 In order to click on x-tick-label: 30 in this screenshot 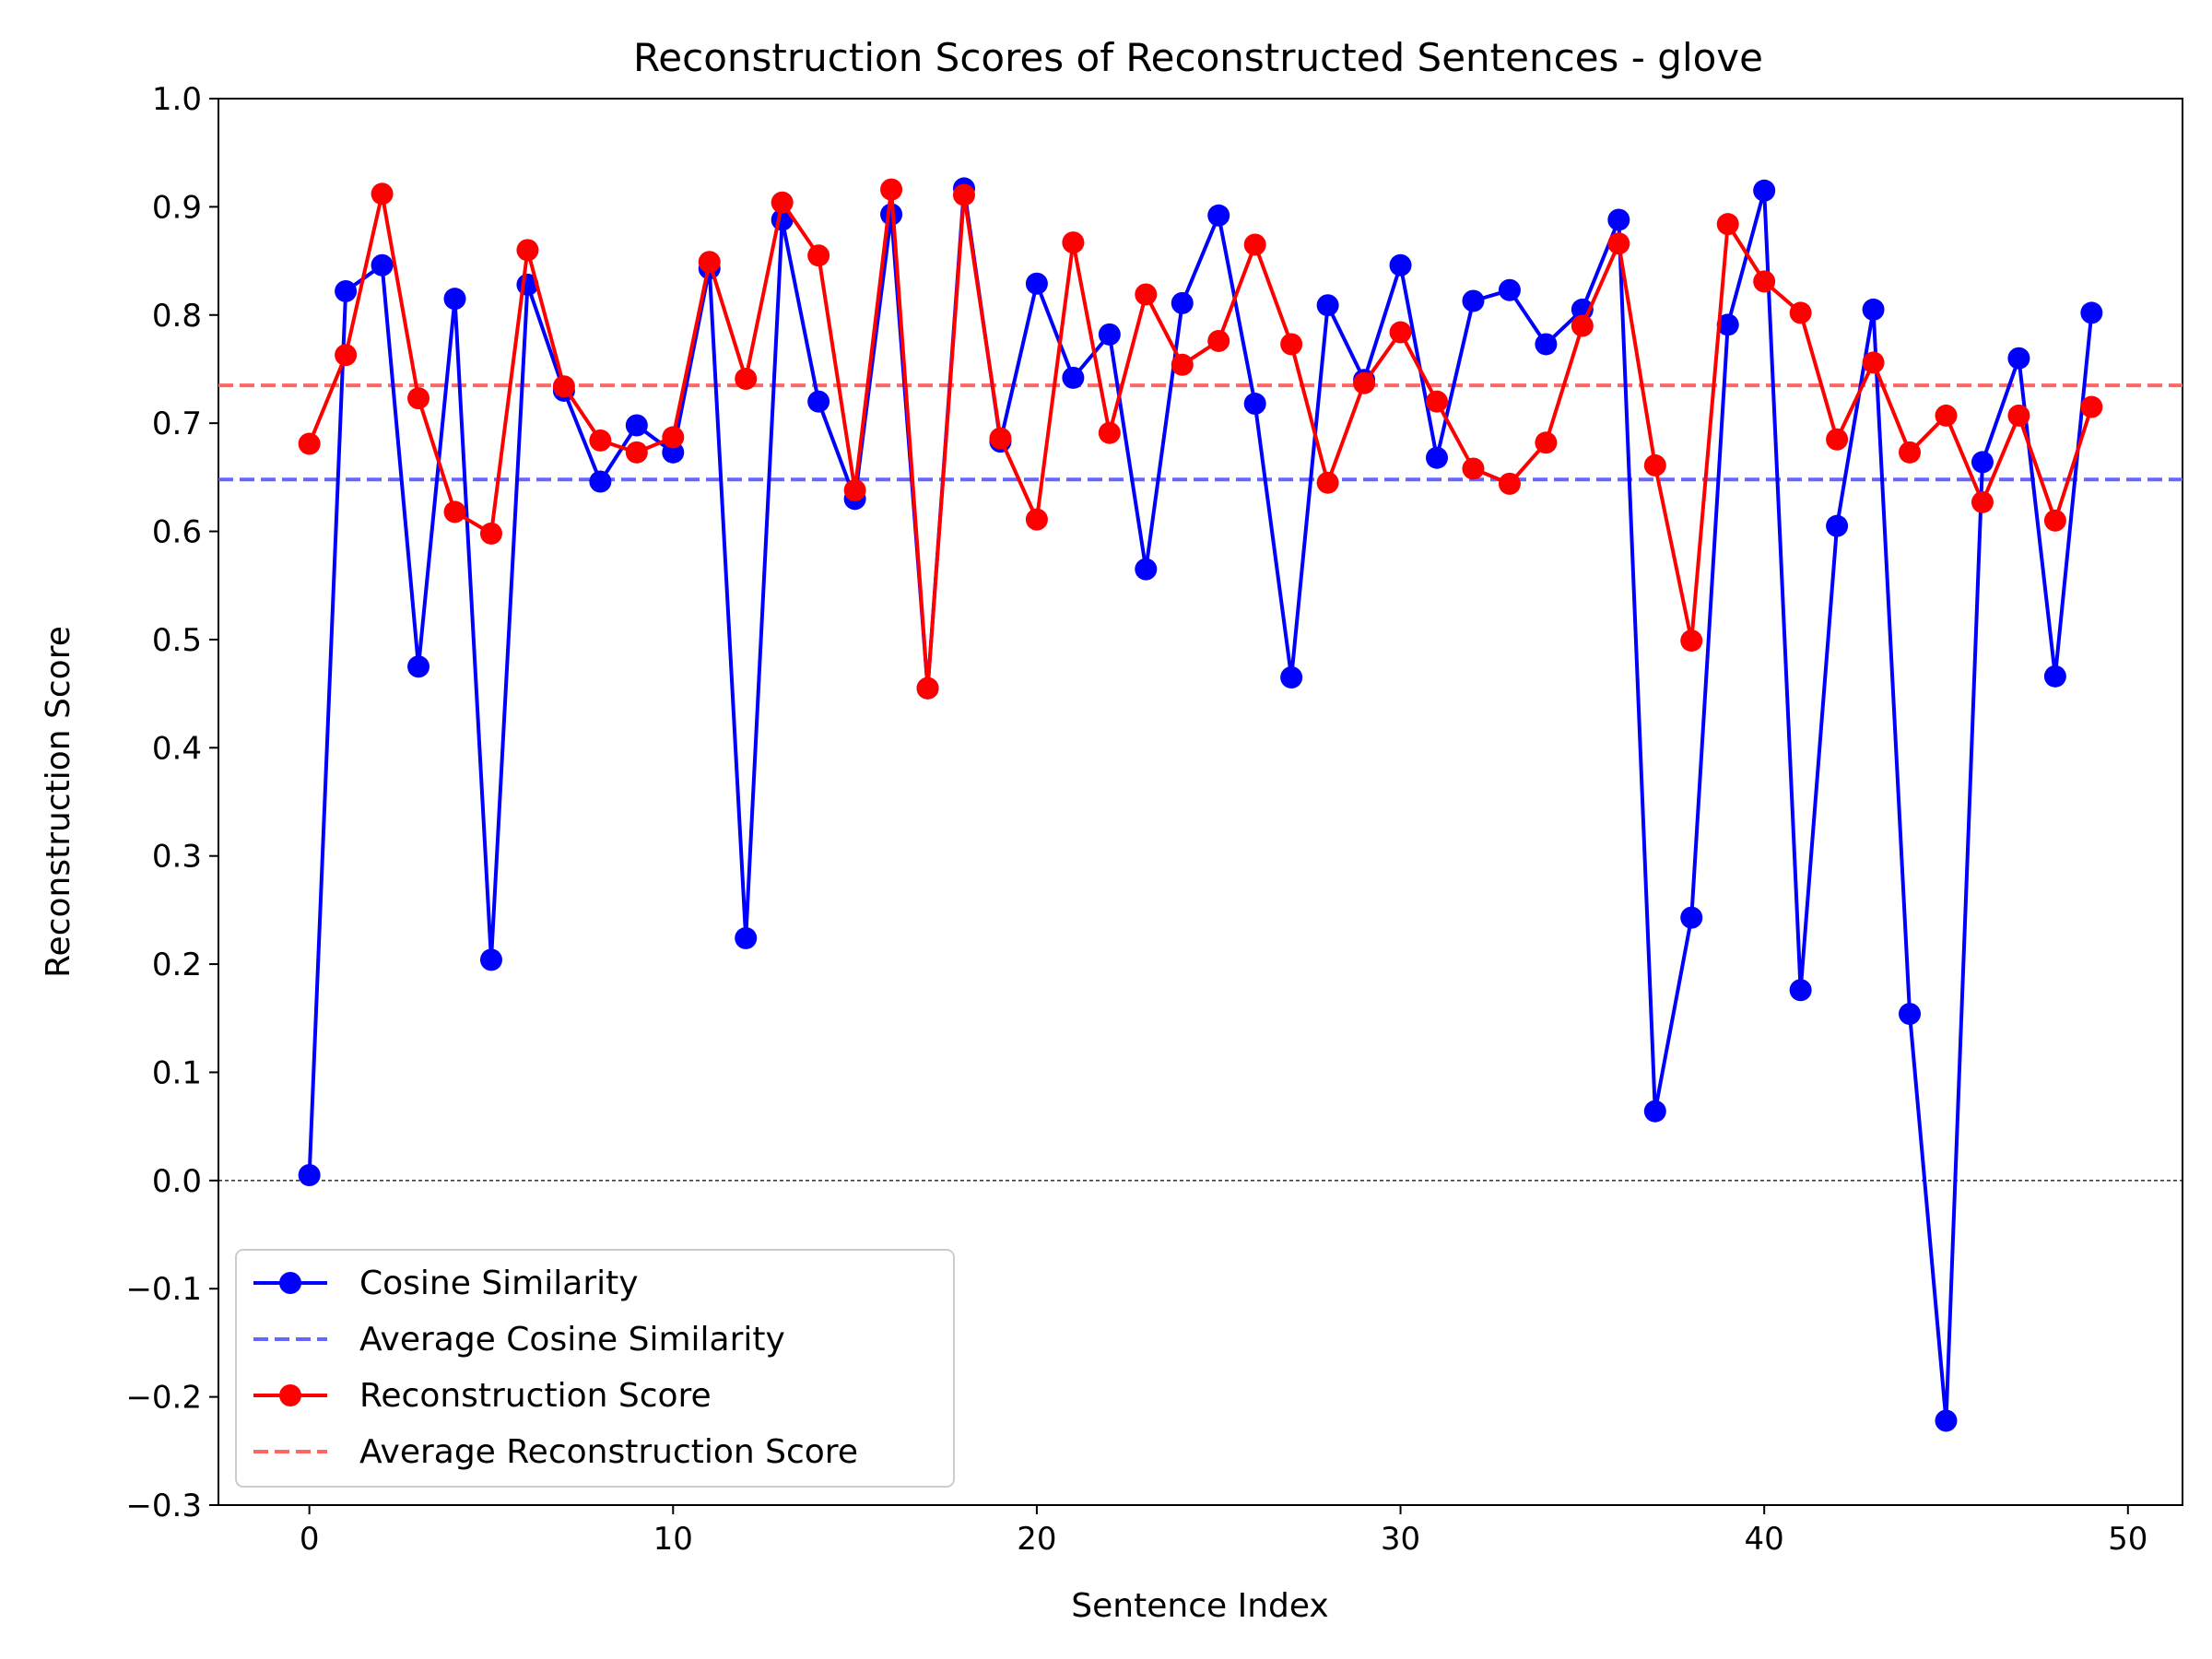, I will do `click(1400, 1539)`.